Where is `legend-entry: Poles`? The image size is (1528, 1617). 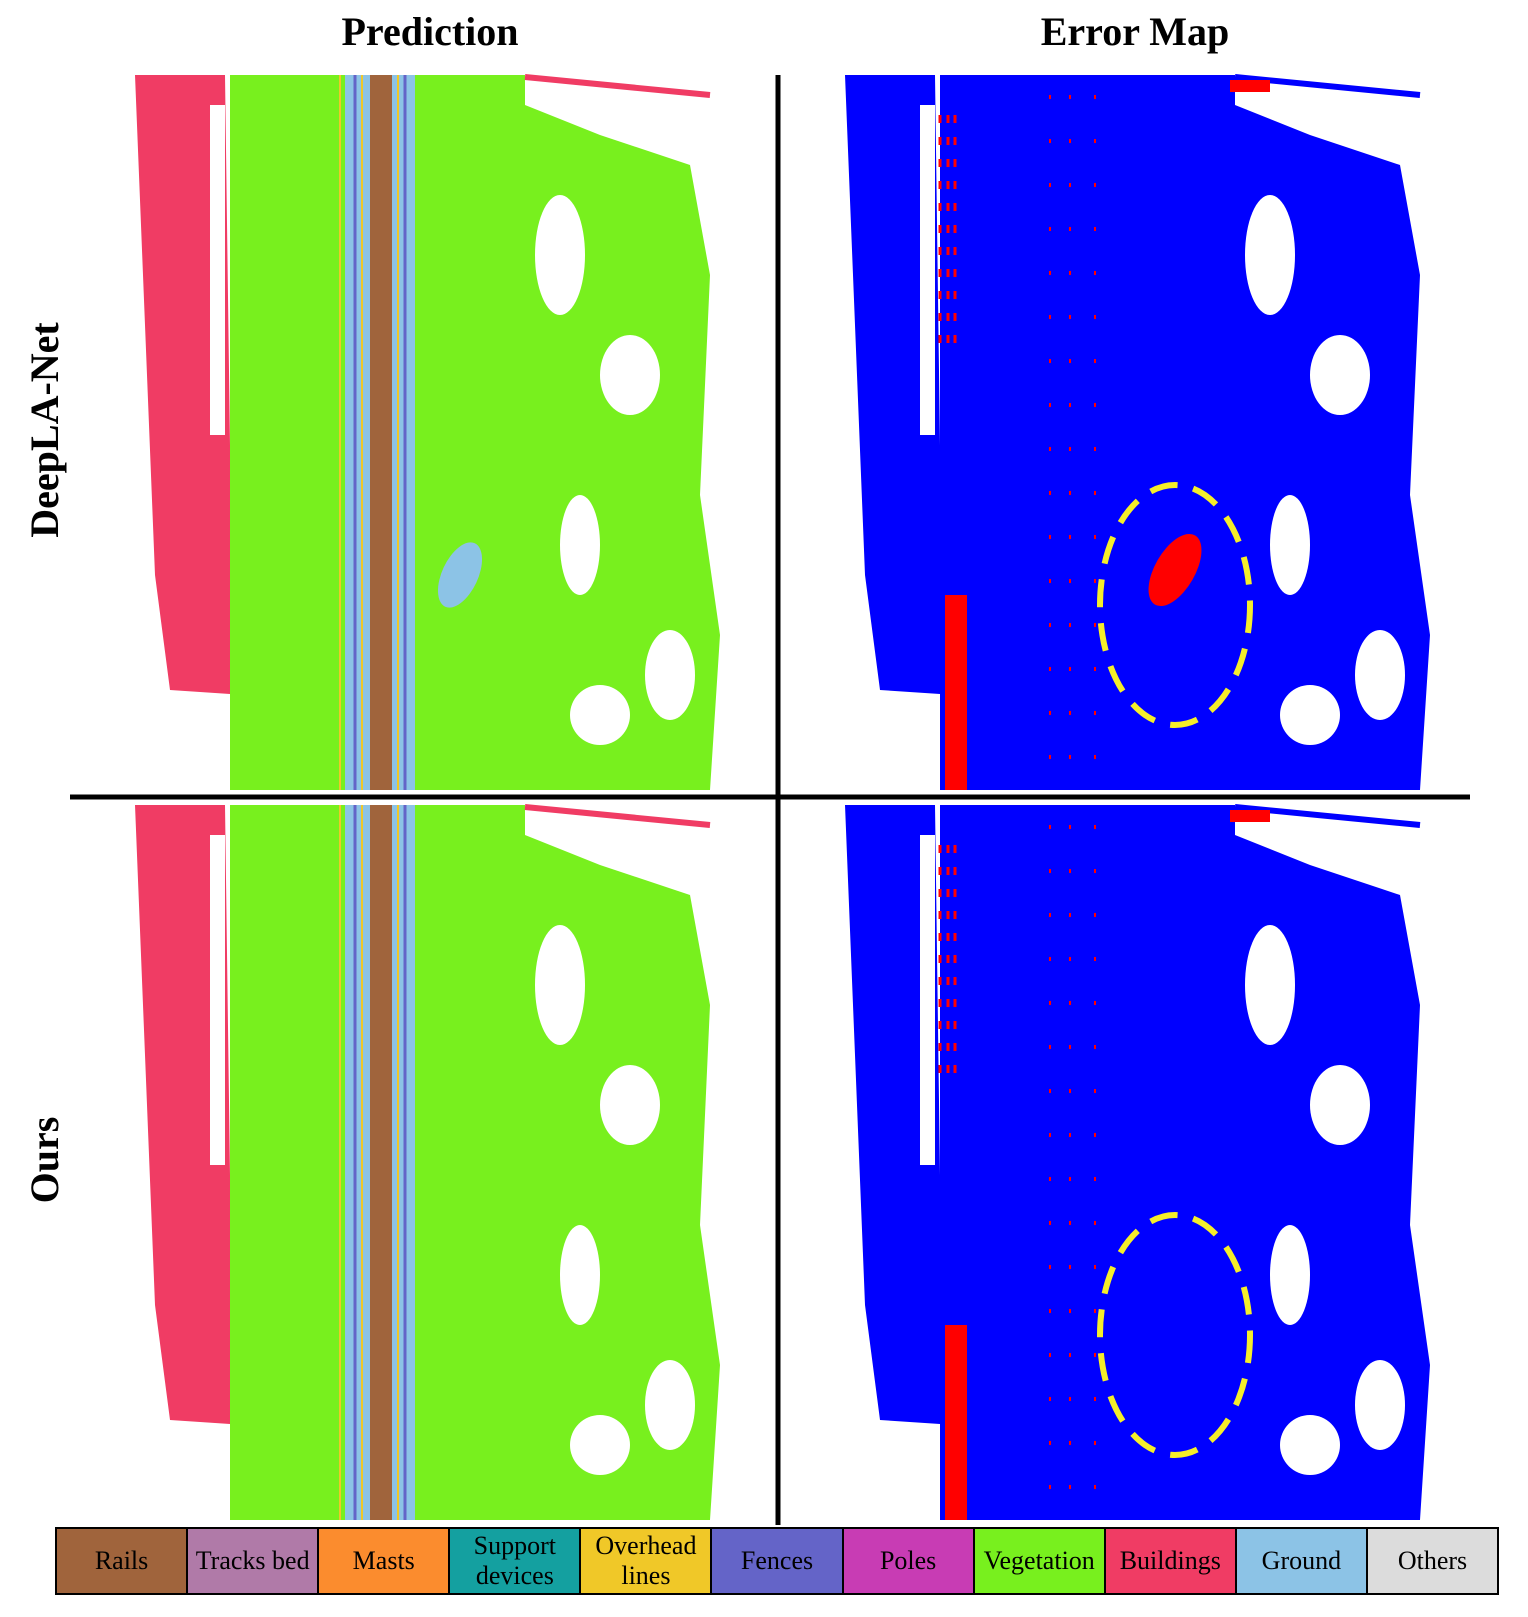
legend-entry: Poles is located at coordinates (909, 1561).